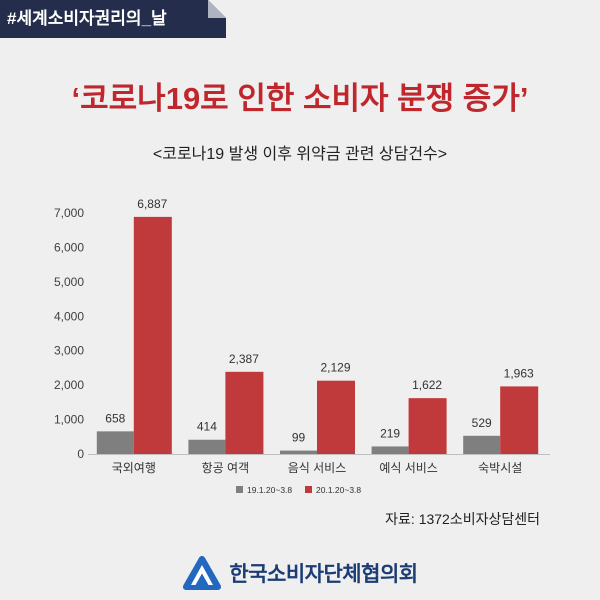  I want to click on x-category-label: 항공 여객, so click(226, 468).